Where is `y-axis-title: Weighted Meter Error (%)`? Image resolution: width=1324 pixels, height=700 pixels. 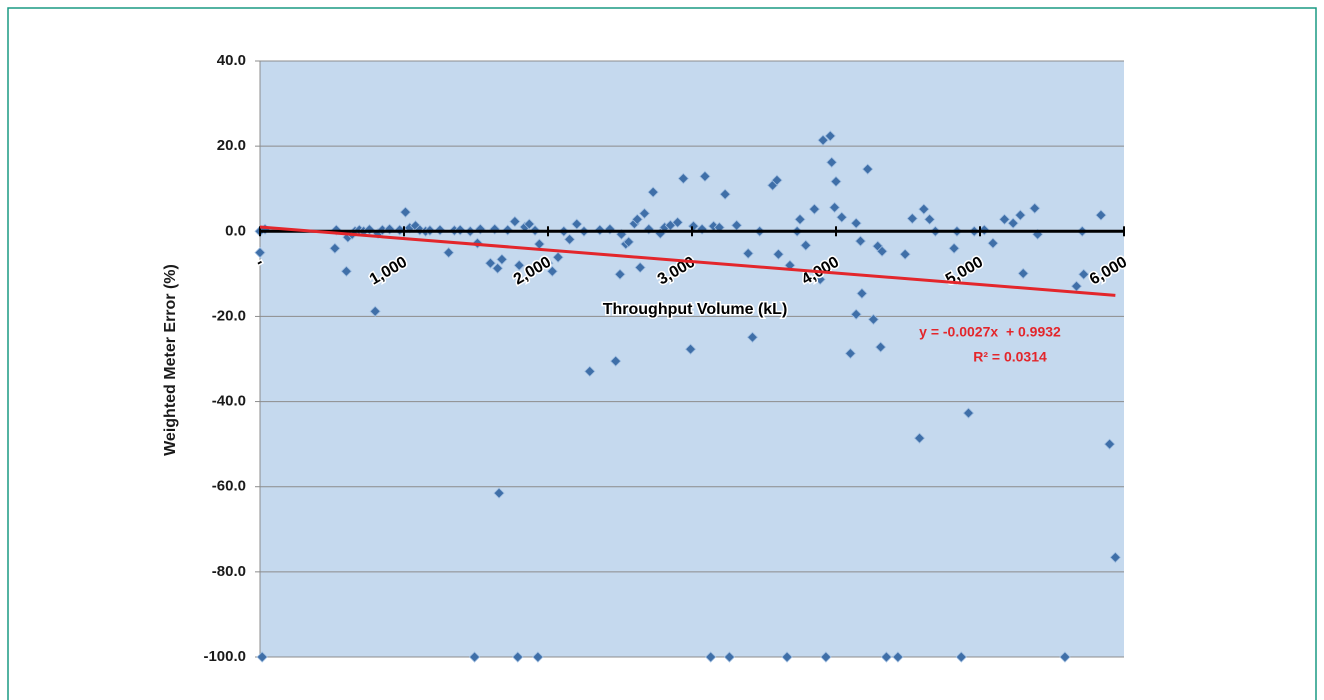 y-axis-title: Weighted Meter Error (%) is located at coordinates (170, 360).